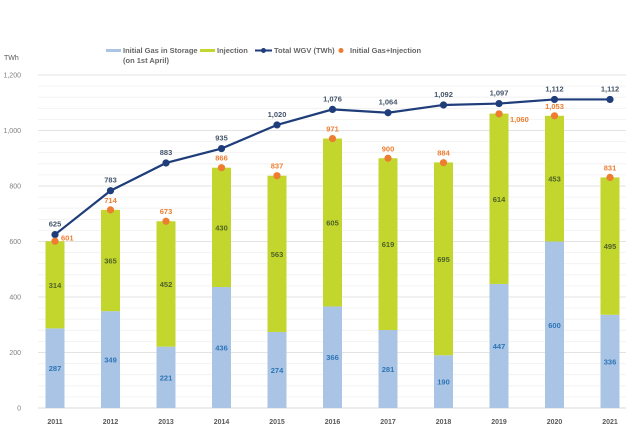 The width and height of the screenshot is (640, 441). Describe the element at coordinates (332, 98) in the screenshot. I see `data-label-total-wgv: 1,076` at that location.